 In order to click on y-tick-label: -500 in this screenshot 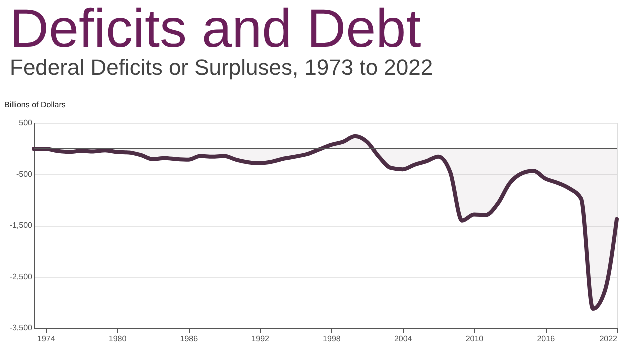, I will do `click(25, 174)`.